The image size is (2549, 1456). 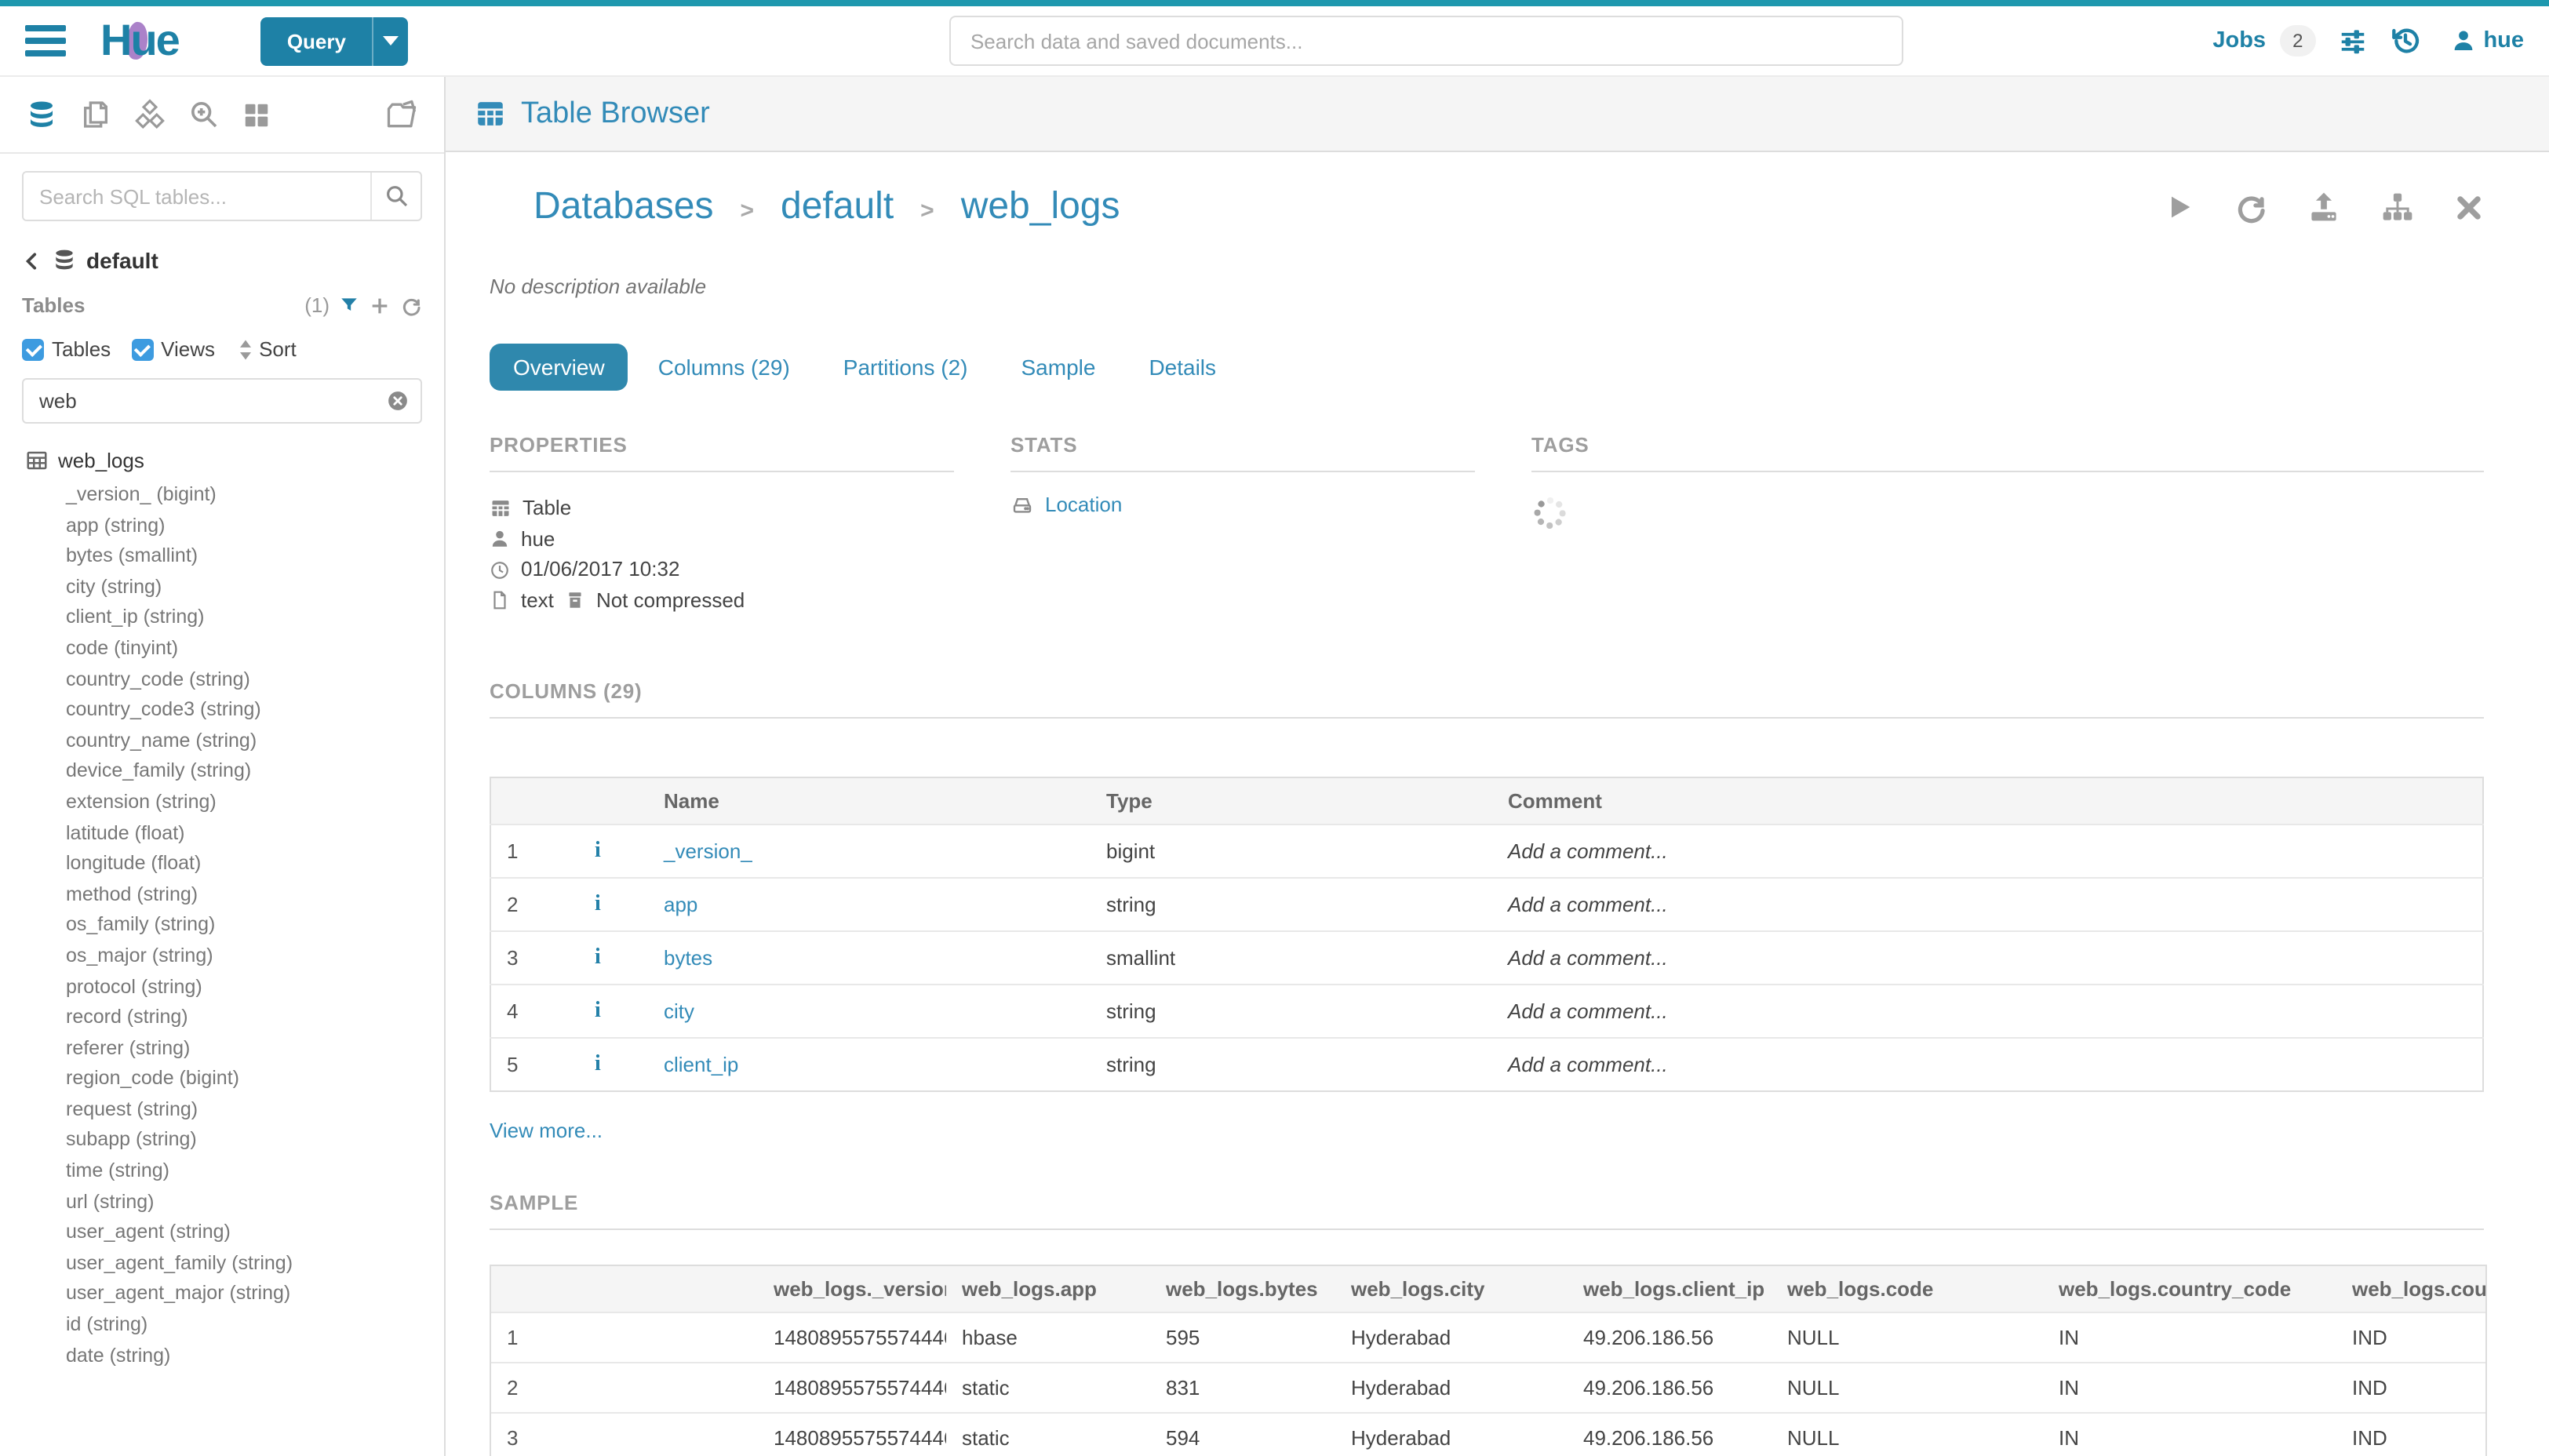 What do you see at coordinates (2239, 40) in the screenshot?
I see `jobs-link: Jobs` at bounding box center [2239, 40].